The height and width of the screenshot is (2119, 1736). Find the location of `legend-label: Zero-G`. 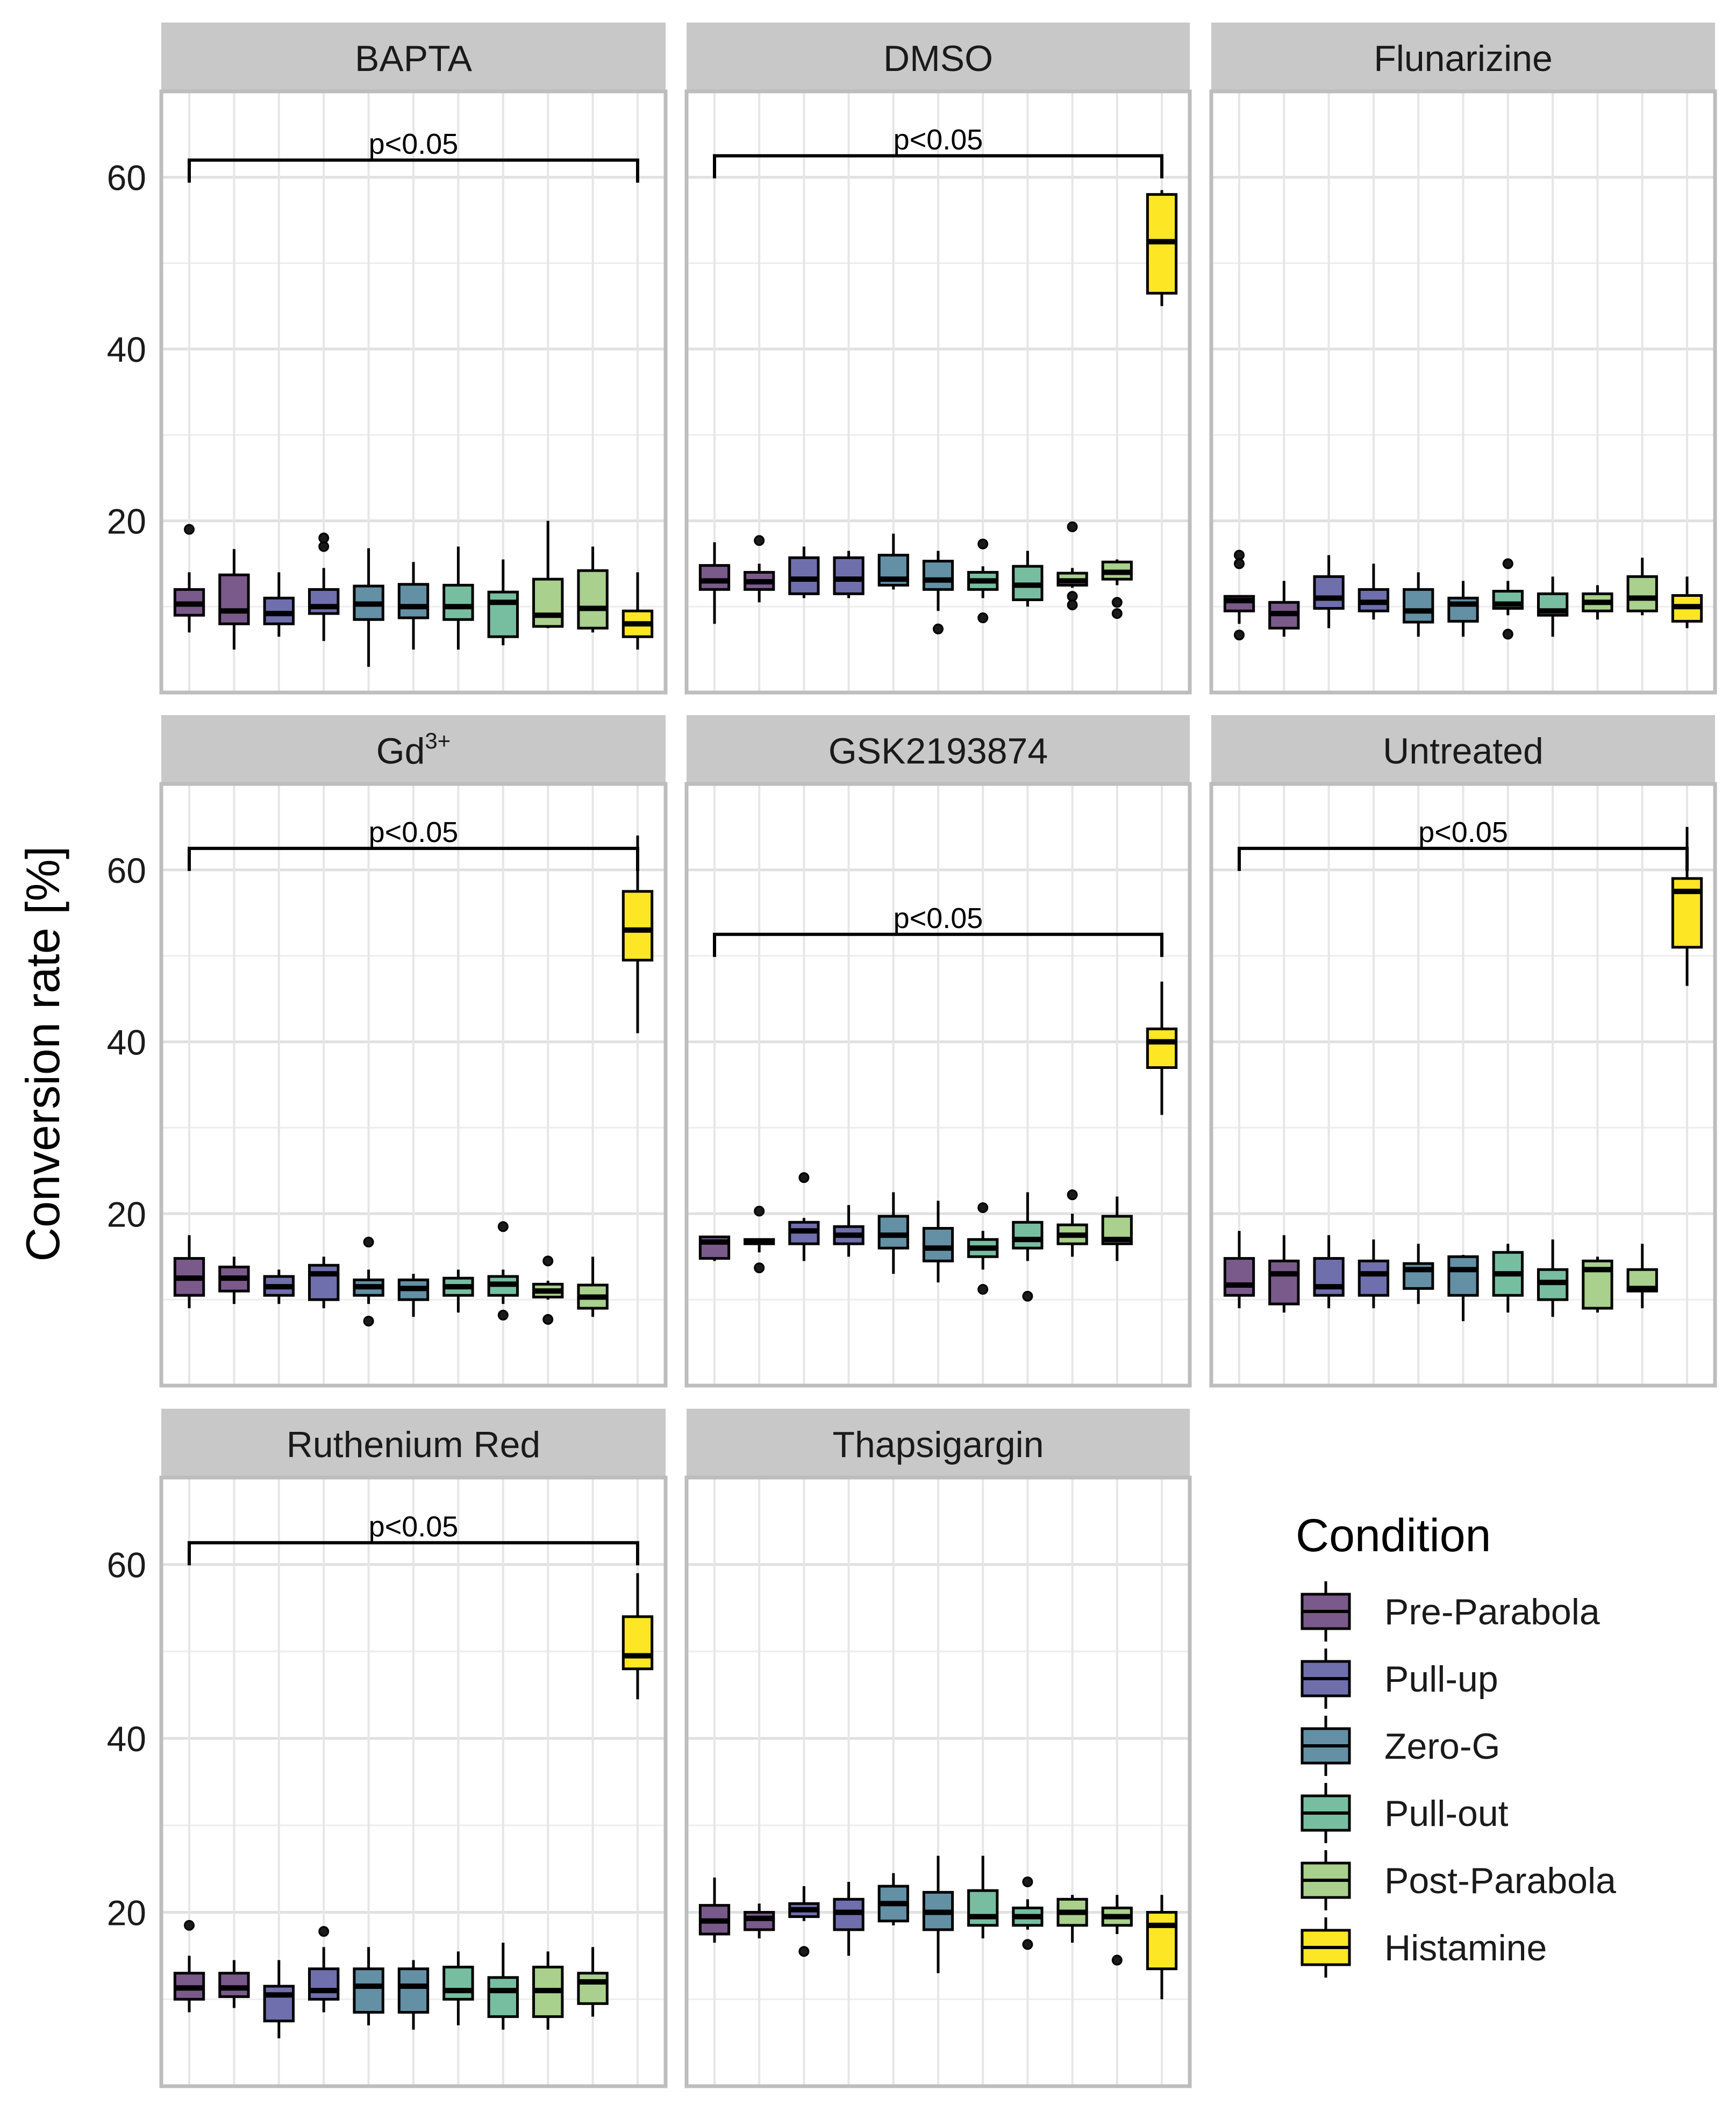

legend-label: Zero-G is located at coordinates (1442, 1746).